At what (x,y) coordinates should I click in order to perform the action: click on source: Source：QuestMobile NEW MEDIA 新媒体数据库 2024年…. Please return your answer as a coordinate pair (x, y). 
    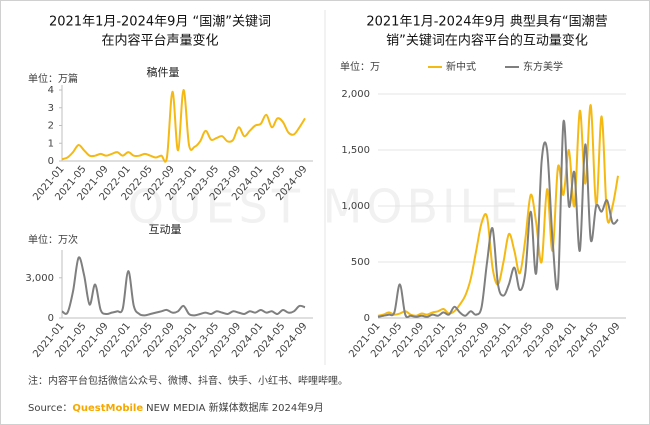
    Looking at the image, I should click on (176, 407).